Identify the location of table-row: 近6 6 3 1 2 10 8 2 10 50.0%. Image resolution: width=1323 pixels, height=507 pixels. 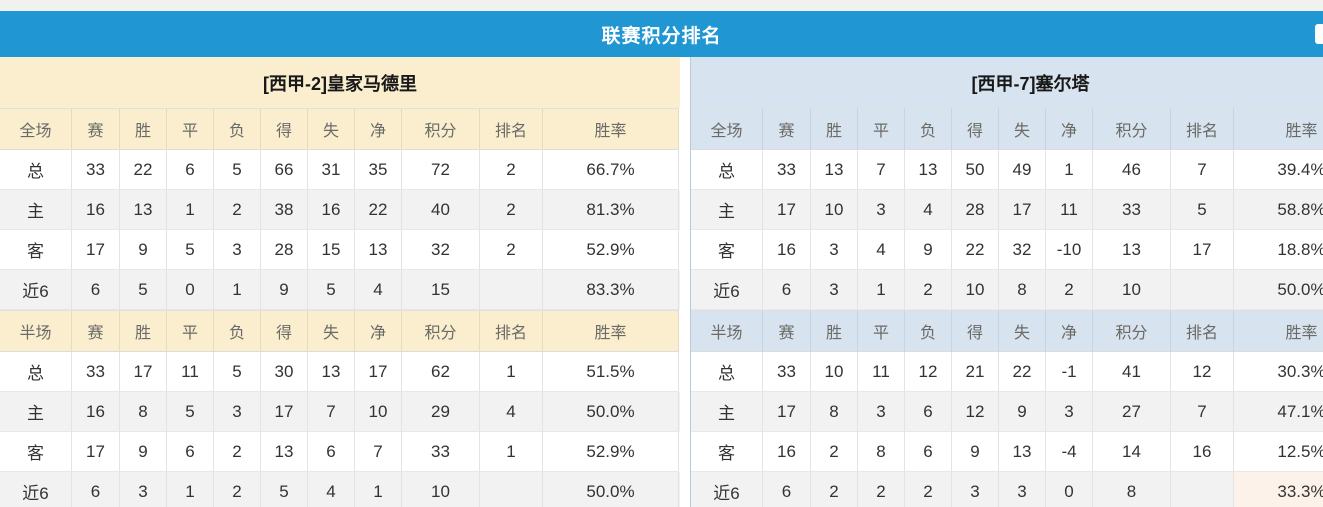
(1007, 290).